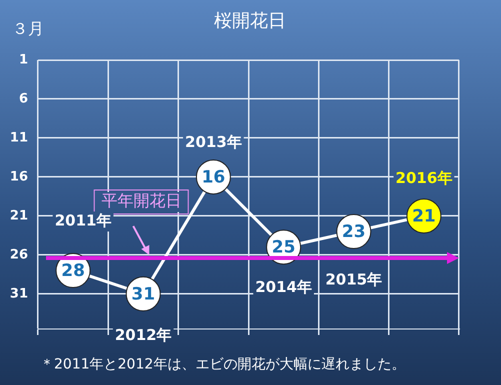 This screenshot has width=501, height=385. What do you see at coordinates (213, 141) in the screenshot?
I see `x-tick-label: 2013年` at bounding box center [213, 141].